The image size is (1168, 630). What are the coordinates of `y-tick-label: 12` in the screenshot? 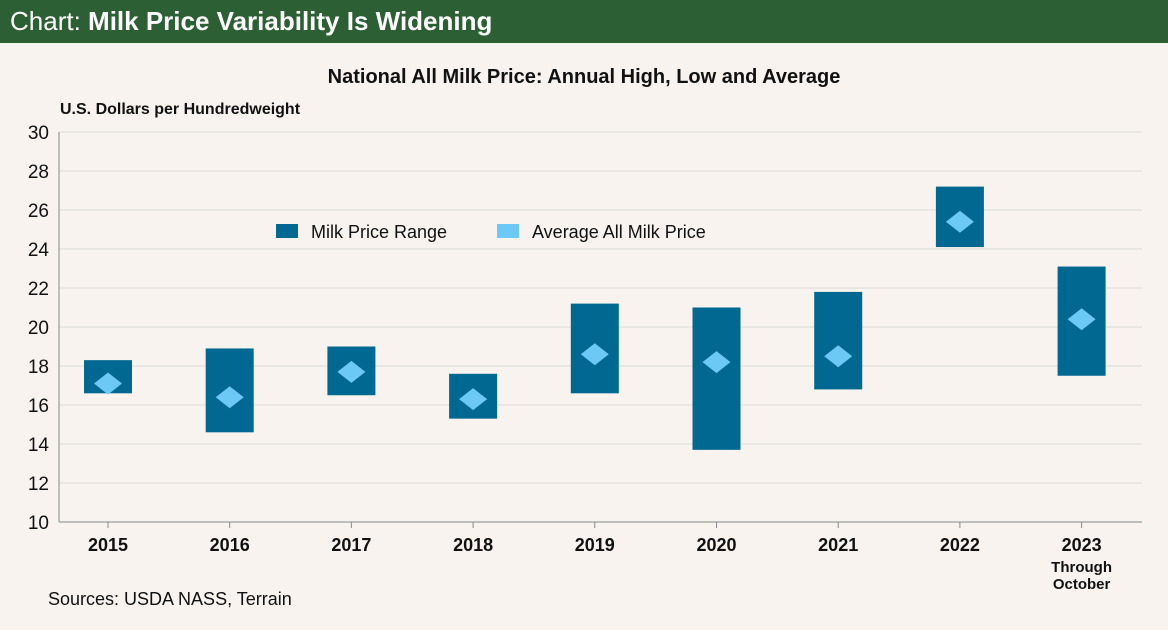 It's located at (38, 484).